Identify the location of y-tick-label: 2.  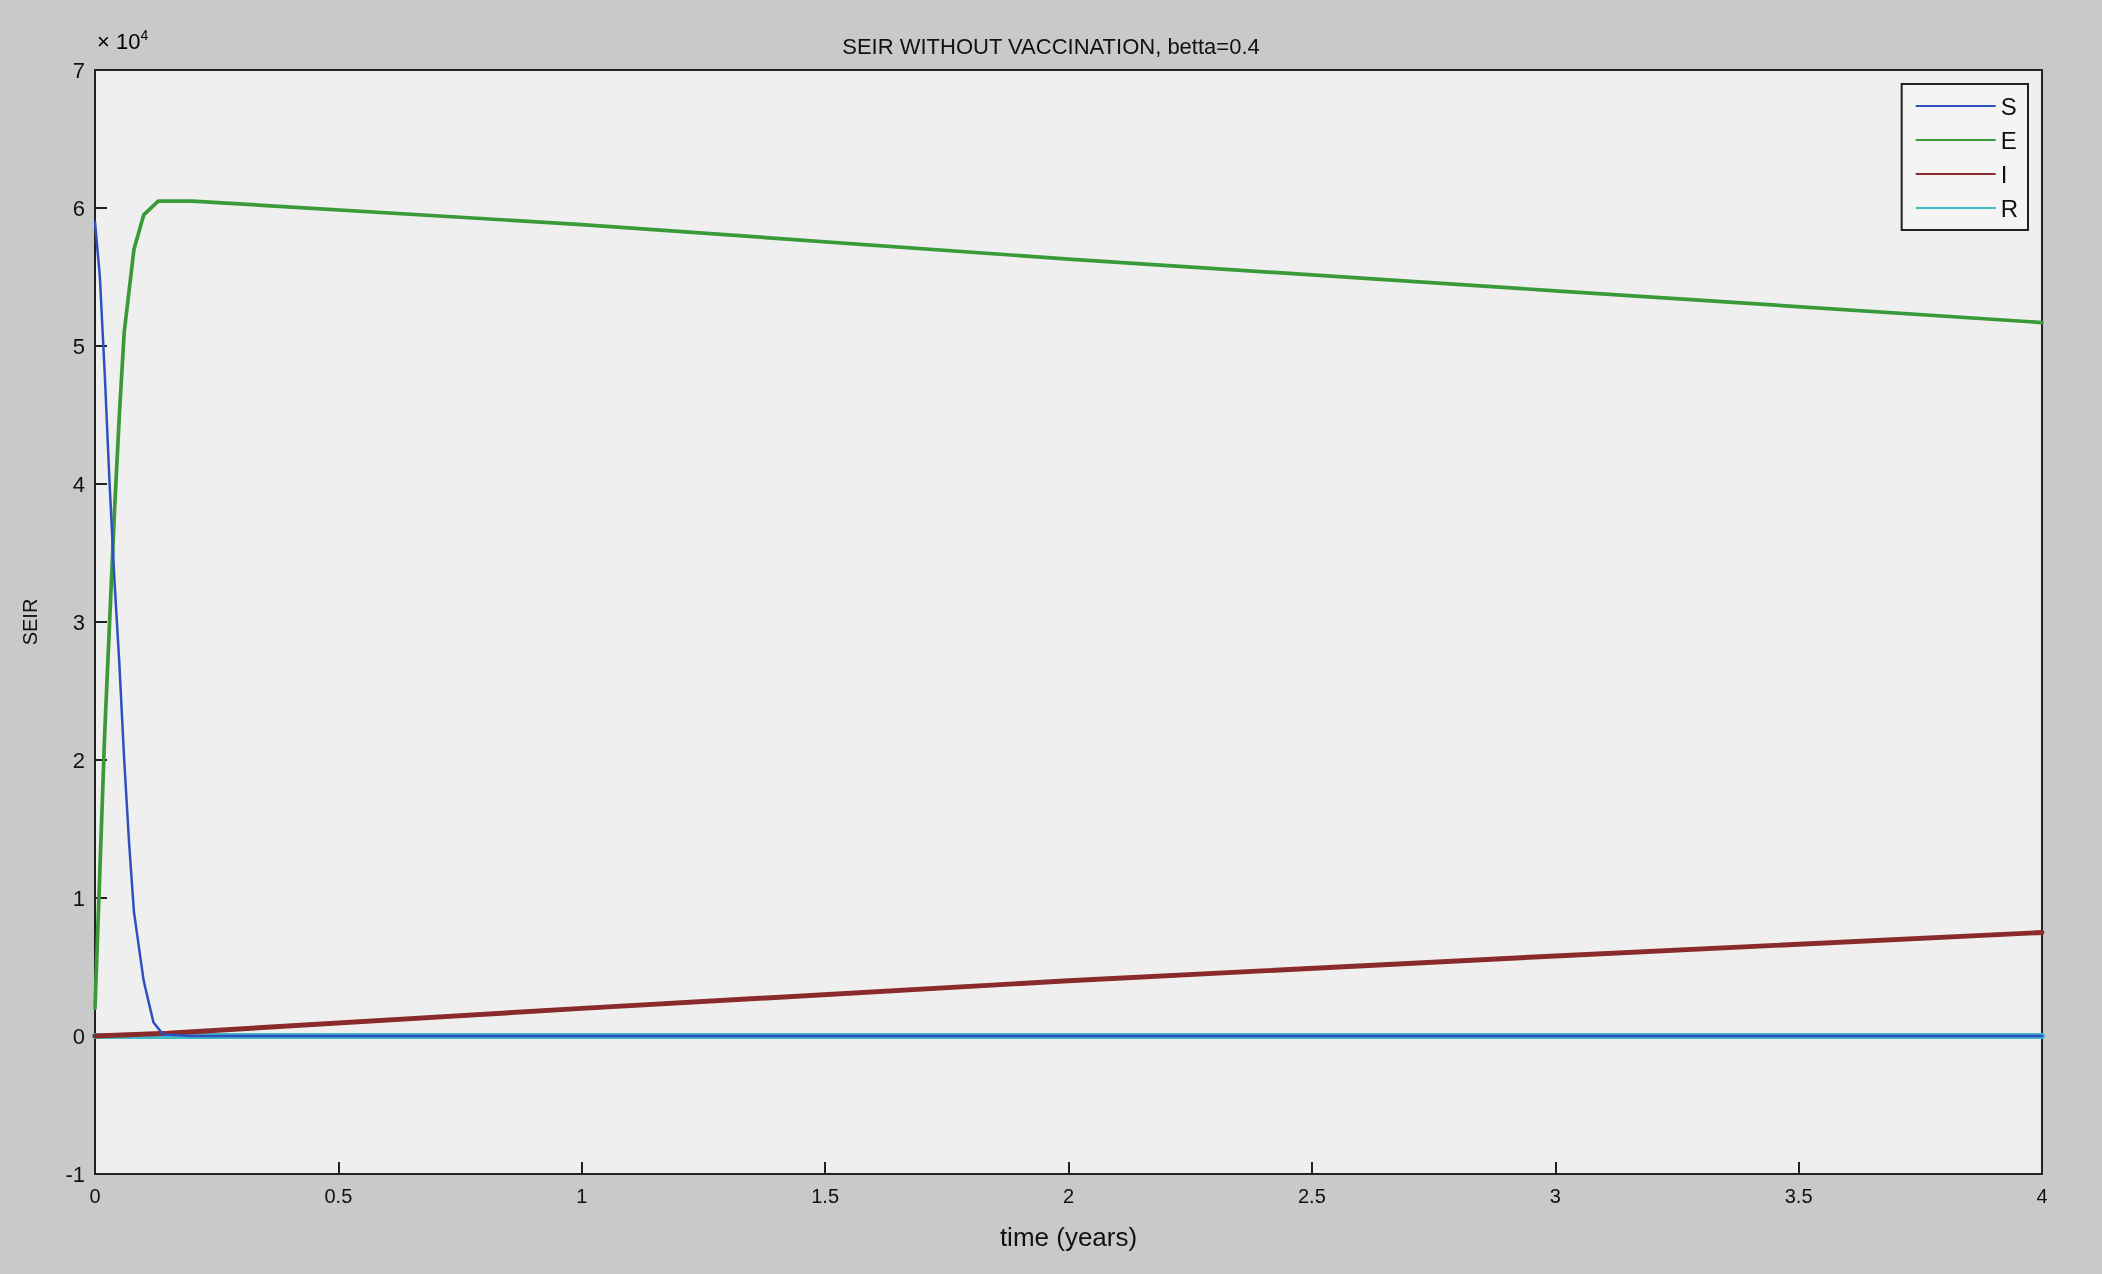
(78, 760).